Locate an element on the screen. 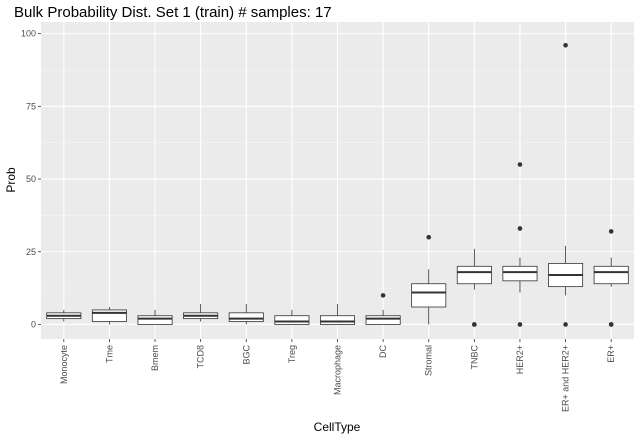 The height and width of the screenshot is (440, 640). y-tick-label: 0 is located at coordinates (33, 324).